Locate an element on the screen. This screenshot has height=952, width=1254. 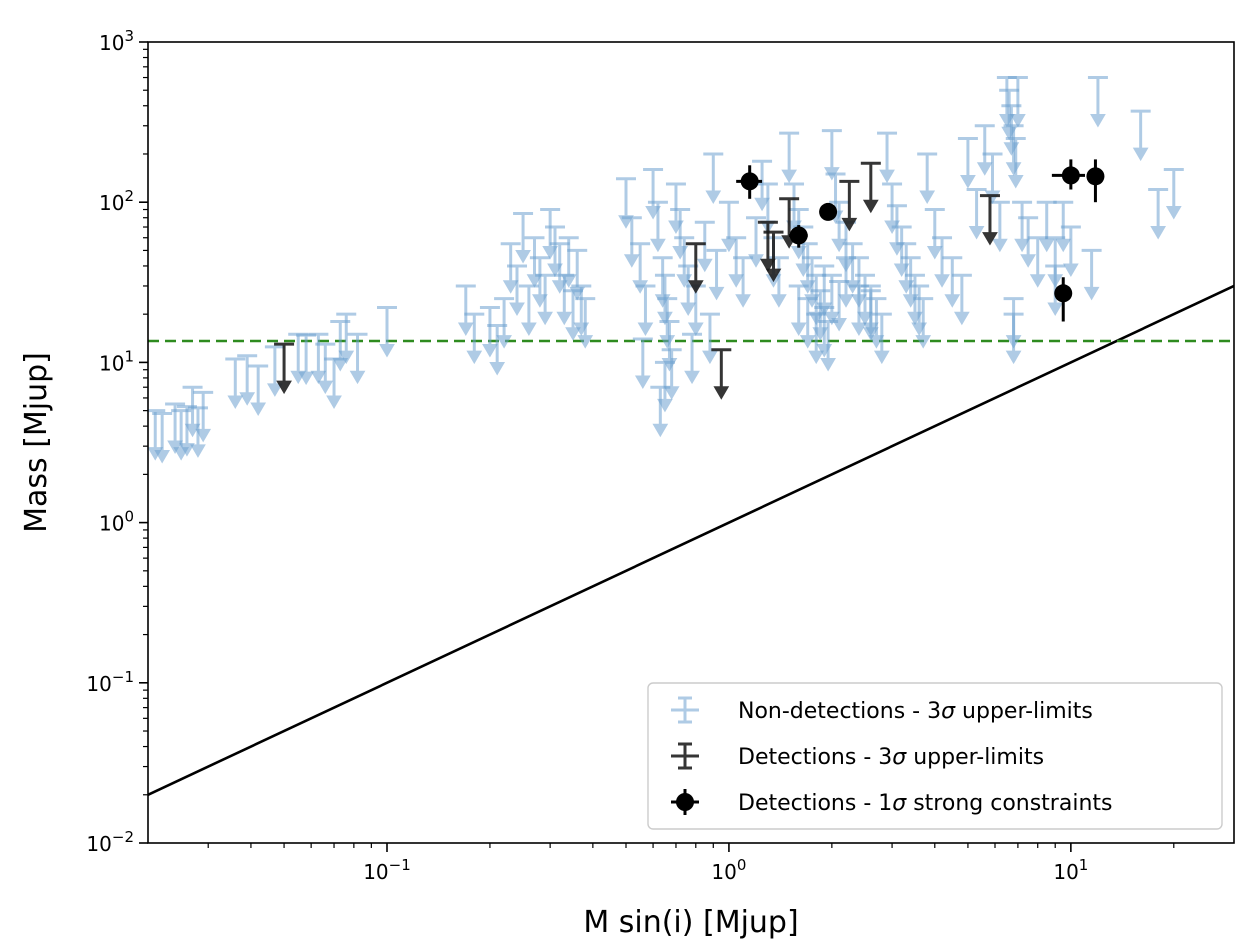
legend-entry-label: Non-detections - 3σ upper-limits is located at coordinates (915, 711).